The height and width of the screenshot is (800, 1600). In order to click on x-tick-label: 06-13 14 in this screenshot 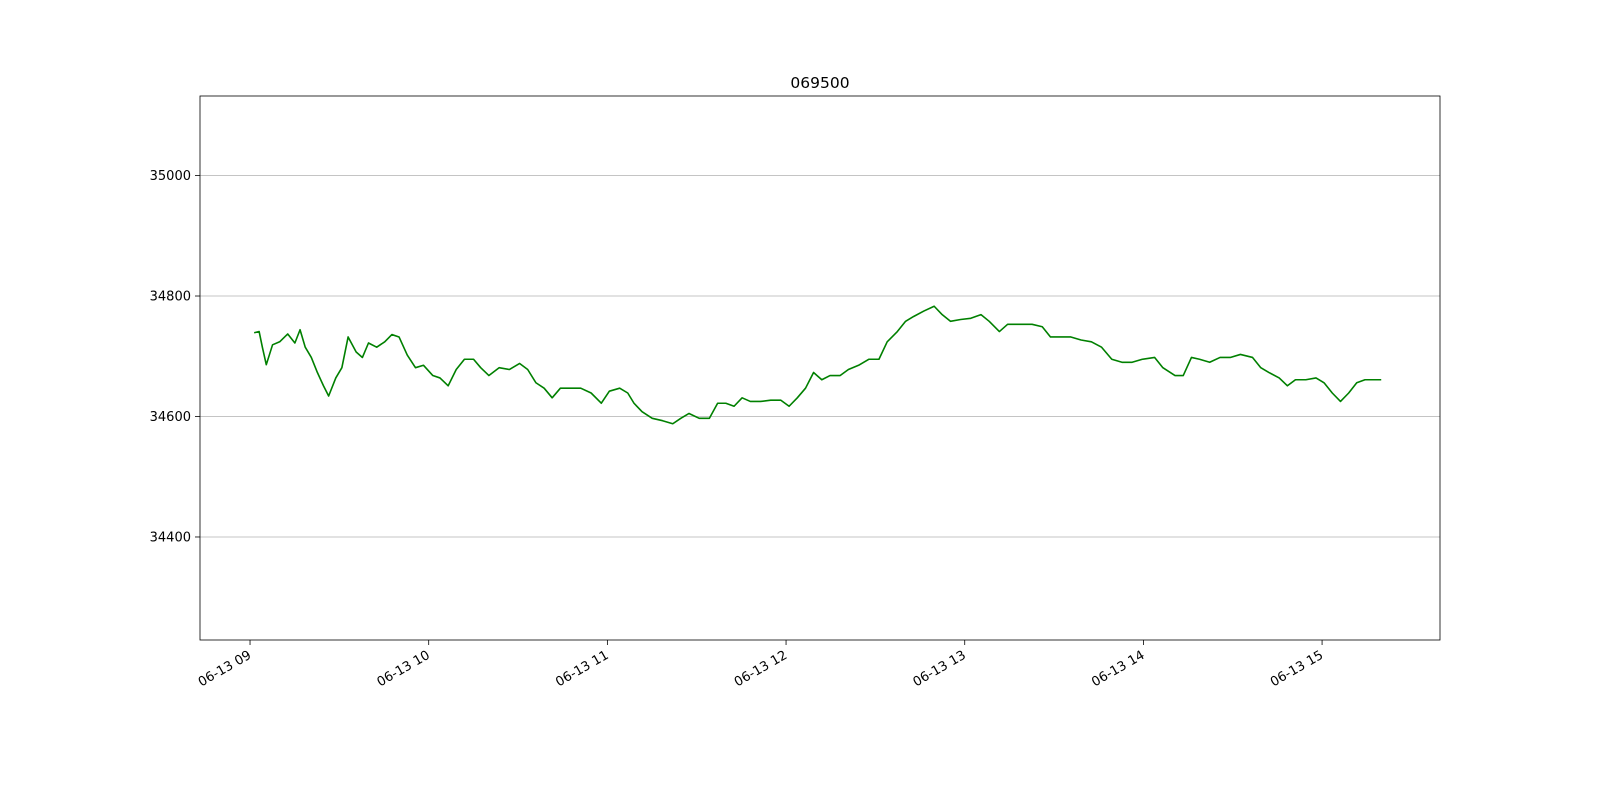, I will do `click(1118, 669)`.